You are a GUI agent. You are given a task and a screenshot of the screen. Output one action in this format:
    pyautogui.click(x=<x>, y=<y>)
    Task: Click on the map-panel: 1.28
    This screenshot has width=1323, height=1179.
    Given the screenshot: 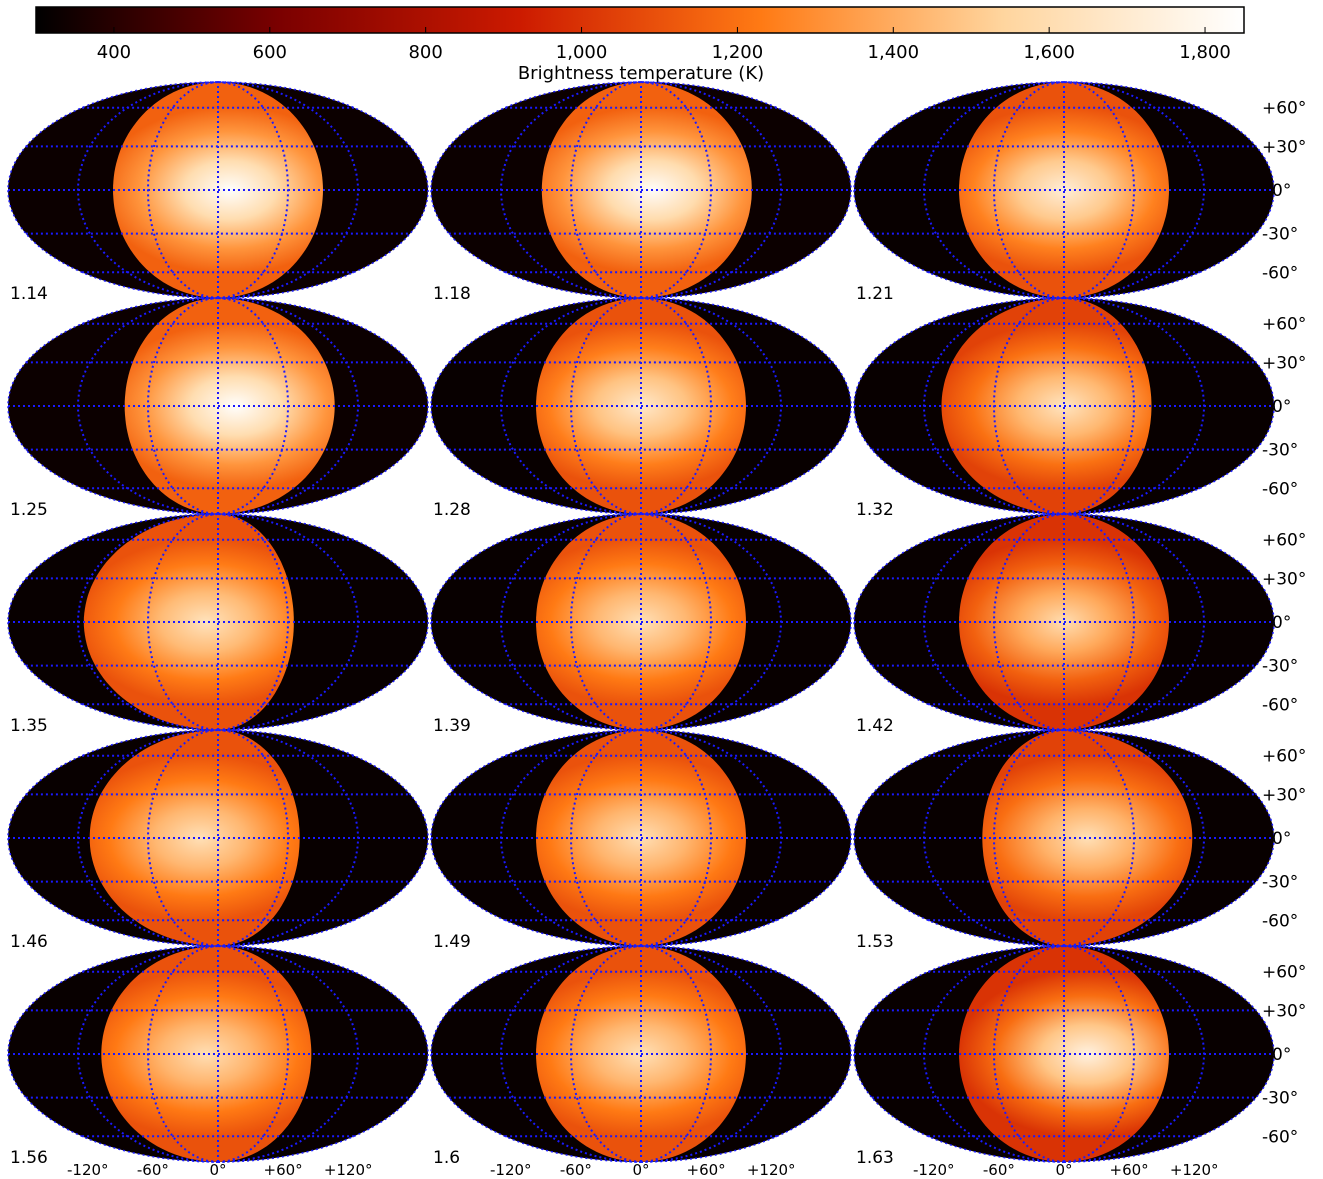 What is the action you would take?
    pyautogui.click(x=641, y=408)
    